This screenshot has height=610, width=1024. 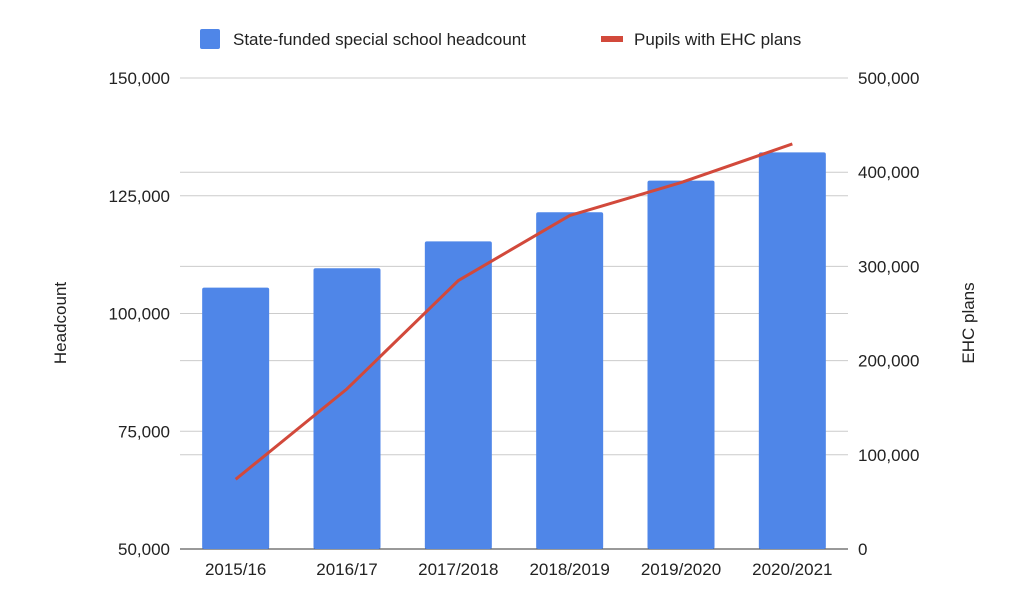 What do you see at coordinates (968, 322) in the screenshot?
I see `y2-axis-title: EHC plans` at bounding box center [968, 322].